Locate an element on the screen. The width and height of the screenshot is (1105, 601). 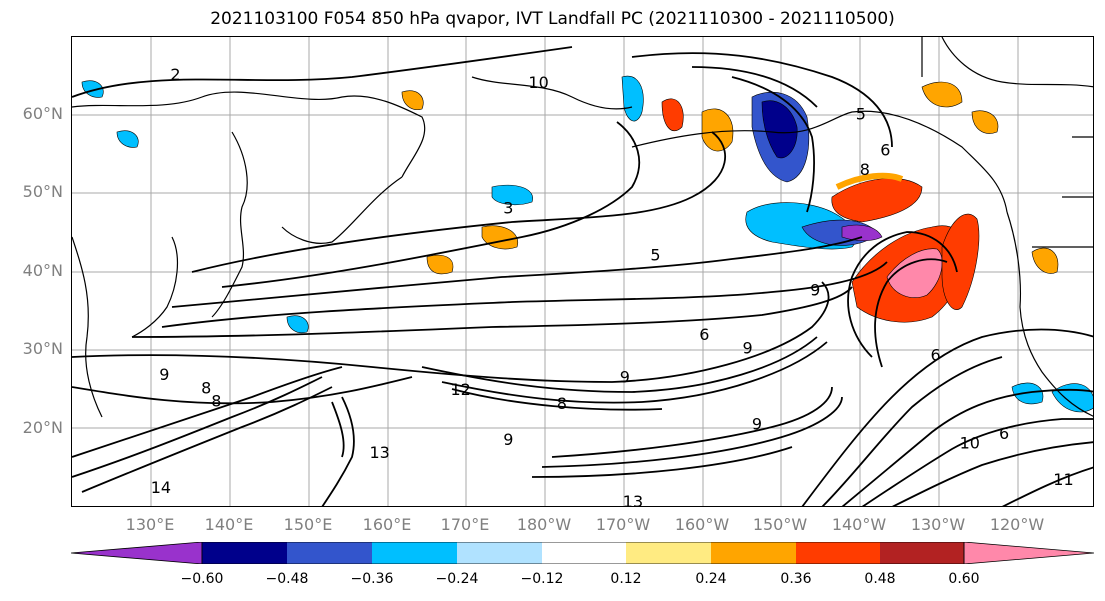
contour-label: 12 is located at coordinates (461, 389).